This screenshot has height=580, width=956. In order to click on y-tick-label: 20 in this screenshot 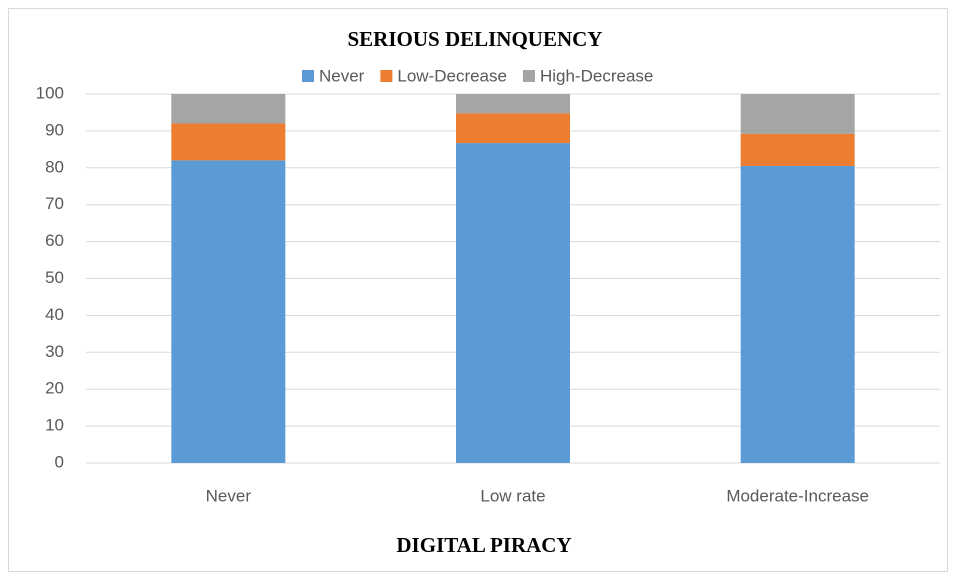, I will do `click(54, 388)`.